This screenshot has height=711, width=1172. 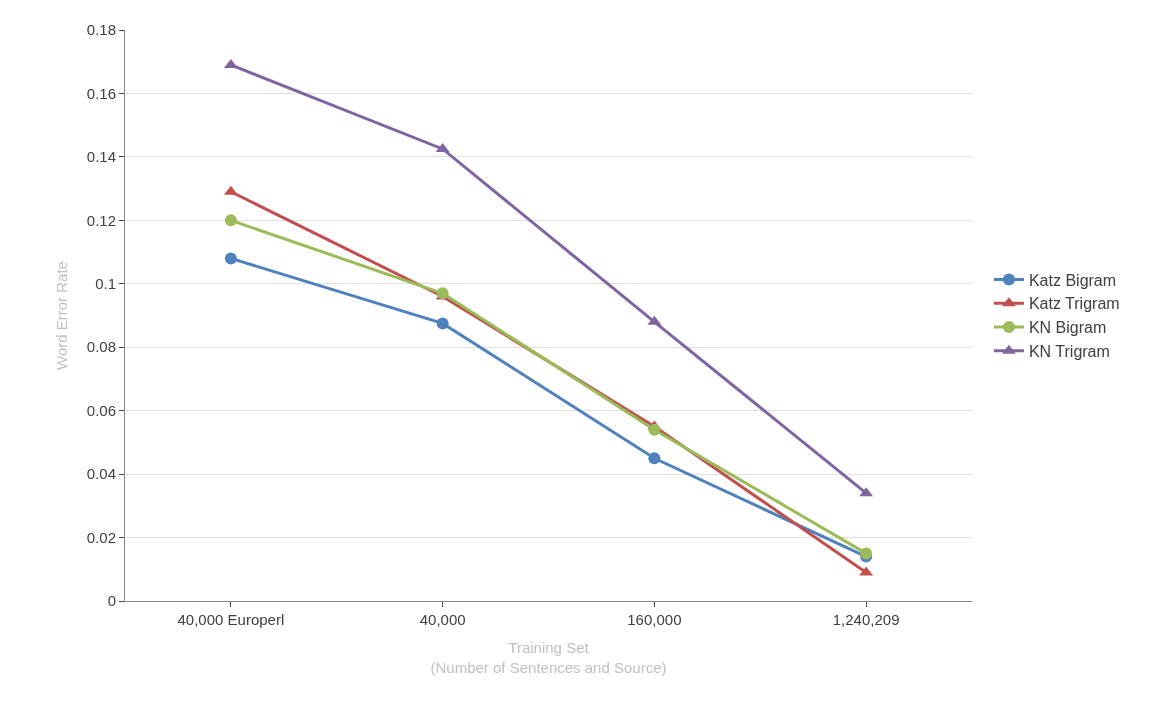 I want to click on y-tick-label: 0.04, so click(x=101, y=474).